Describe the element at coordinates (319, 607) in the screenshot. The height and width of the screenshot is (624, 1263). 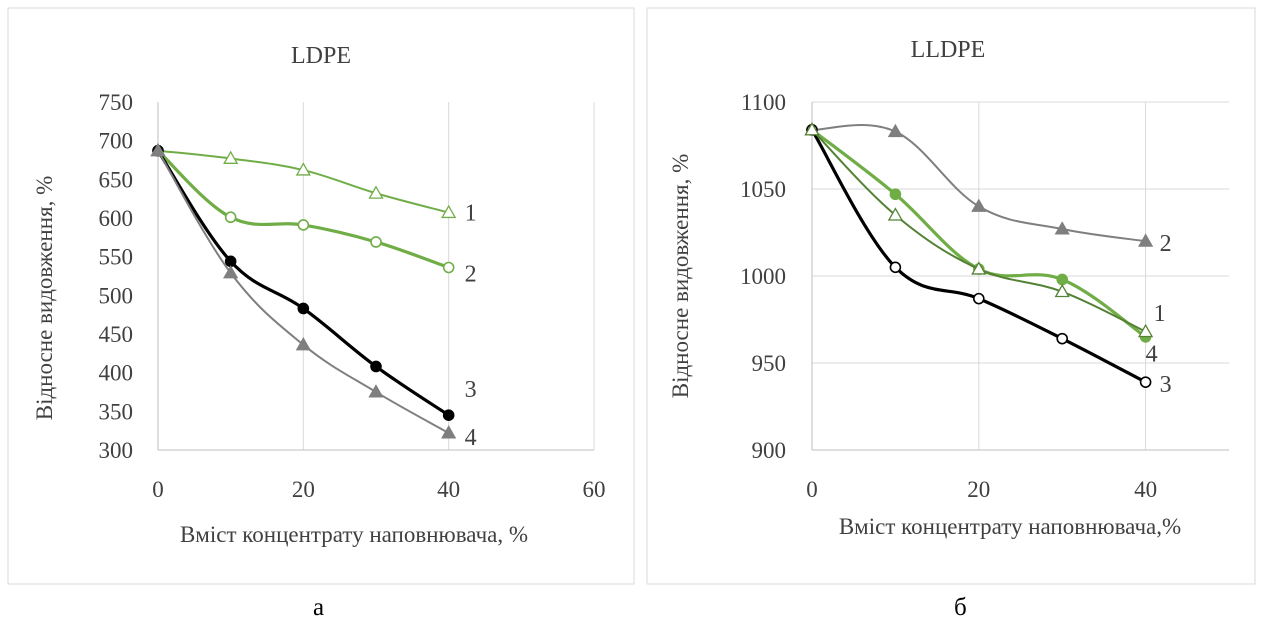
I see `panel-caption-a: а` at that location.